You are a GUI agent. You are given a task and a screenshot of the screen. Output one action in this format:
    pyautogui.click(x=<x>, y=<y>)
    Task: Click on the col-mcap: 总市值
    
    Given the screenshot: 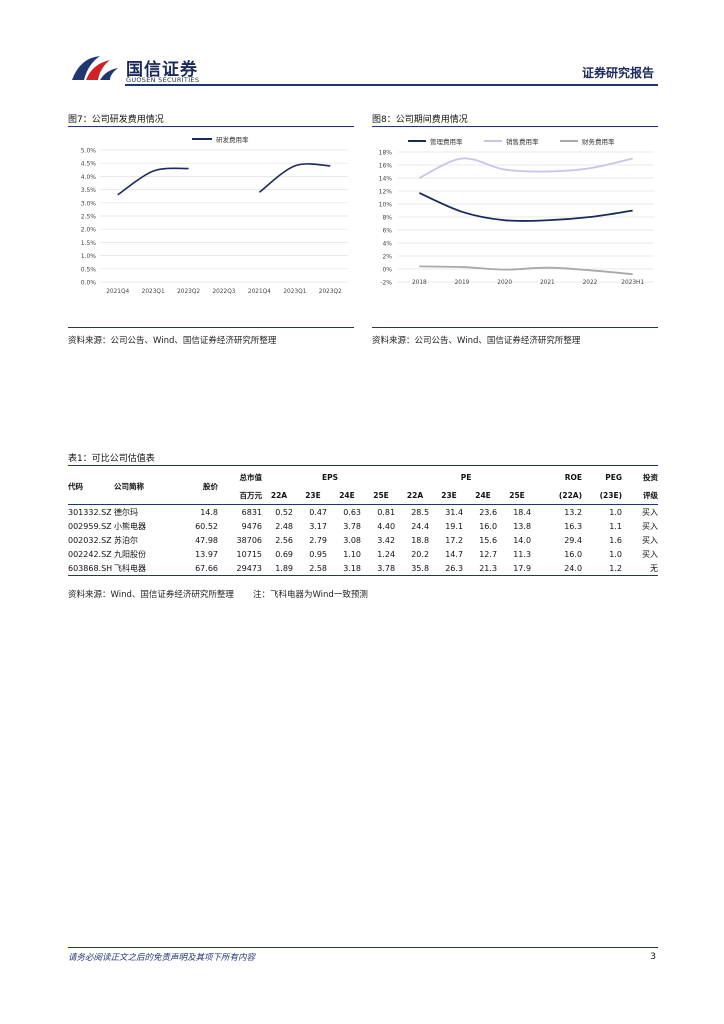 What is the action you would take?
    pyautogui.click(x=251, y=477)
    